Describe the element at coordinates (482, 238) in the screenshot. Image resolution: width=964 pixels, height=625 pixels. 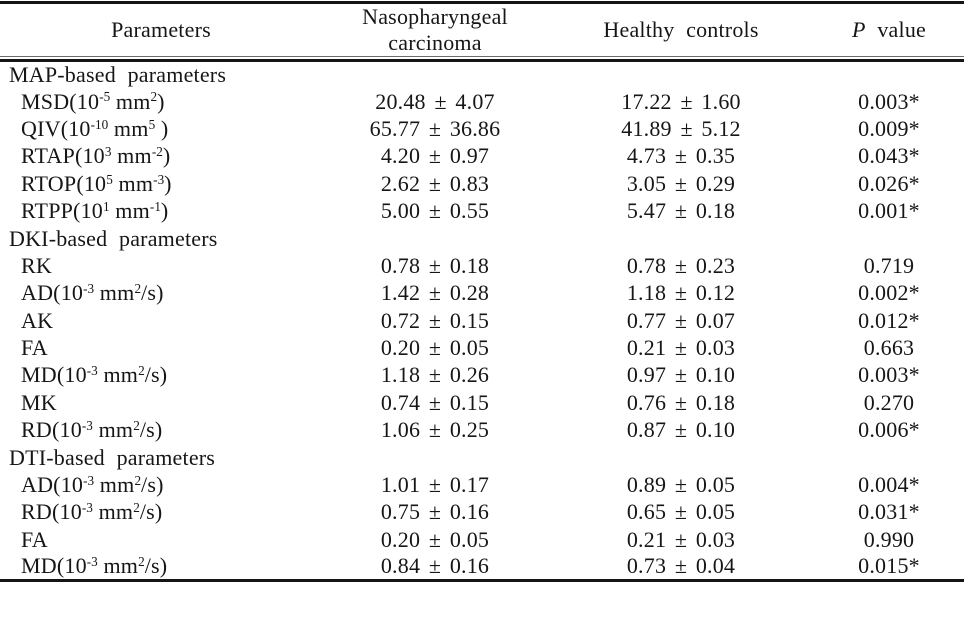
I see `section-row: DKI-based parameters` at that location.